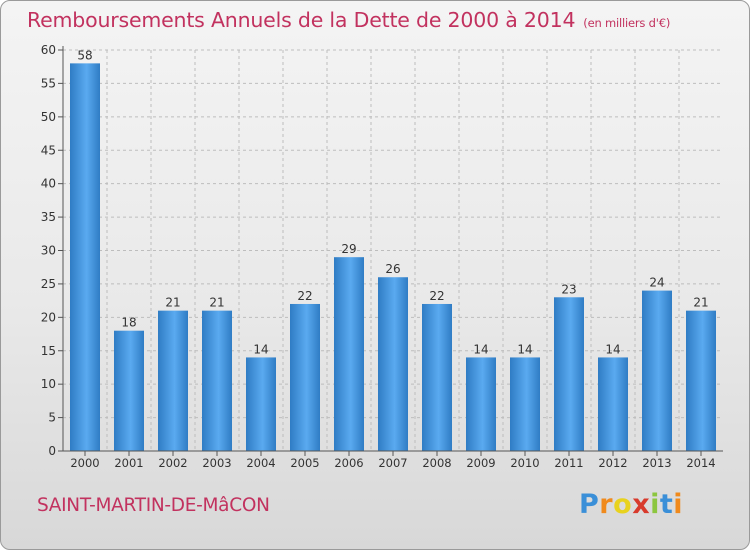 The height and width of the screenshot is (550, 750). Describe the element at coordinates (612, 349) in the screenshot. I see `value-label-2012: 14` at that location.